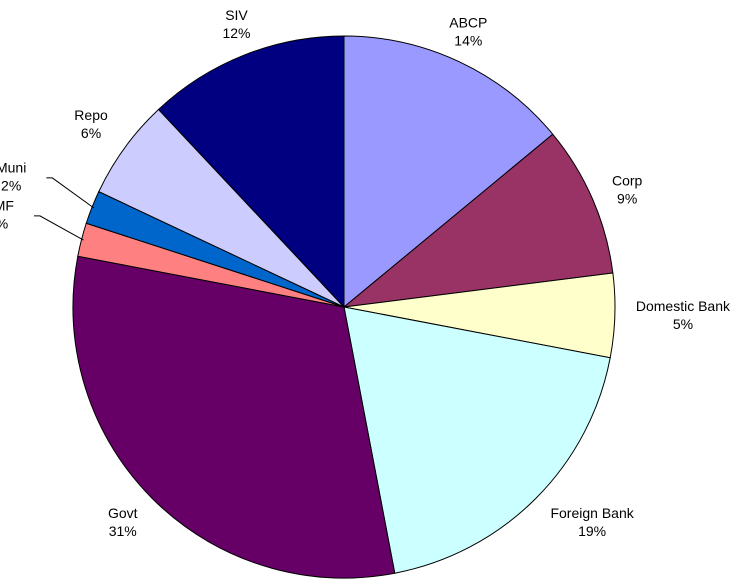  I want to click on slice-value-label: 9%, so click(627, 199).